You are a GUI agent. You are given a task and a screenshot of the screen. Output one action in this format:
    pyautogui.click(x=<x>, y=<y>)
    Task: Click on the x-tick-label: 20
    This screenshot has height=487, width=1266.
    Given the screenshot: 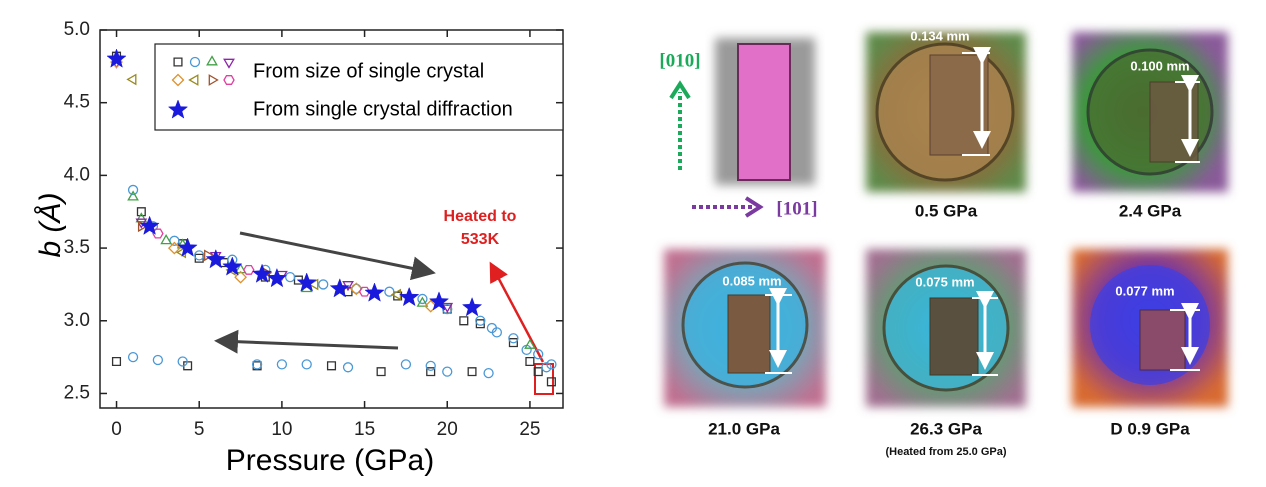 What is the action you would take?
    pyautogui.click(x=447, y=429)
    